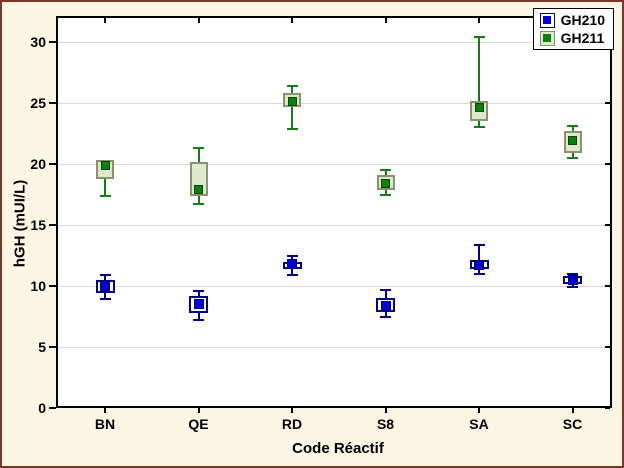  Describe the element at coordinates (38, 164) in the screenshot. I see `y-tick-label: 20` at that location.